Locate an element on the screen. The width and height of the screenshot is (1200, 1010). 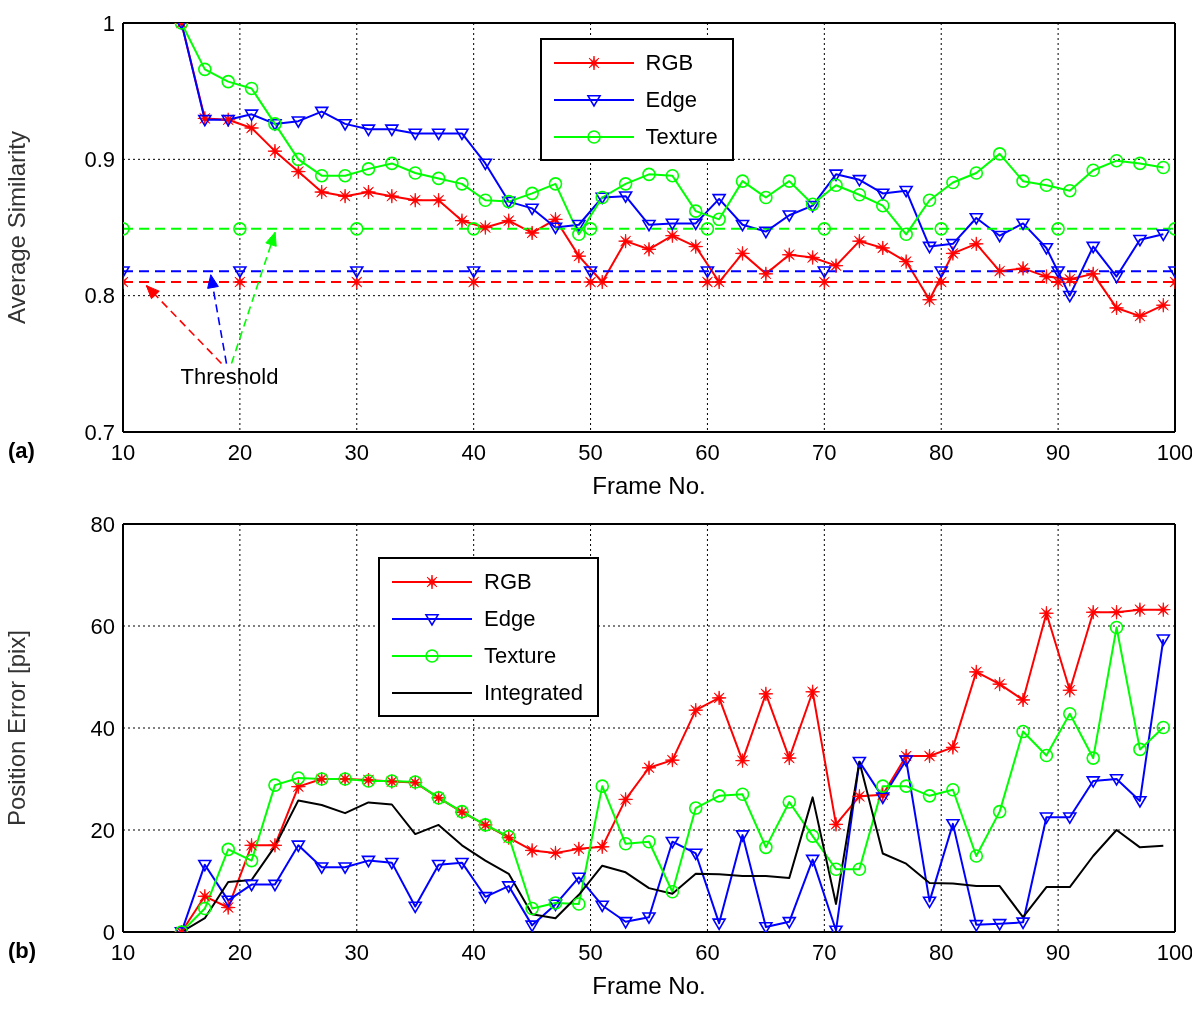
legend-label: Edge is located at coordinates (671, 99).